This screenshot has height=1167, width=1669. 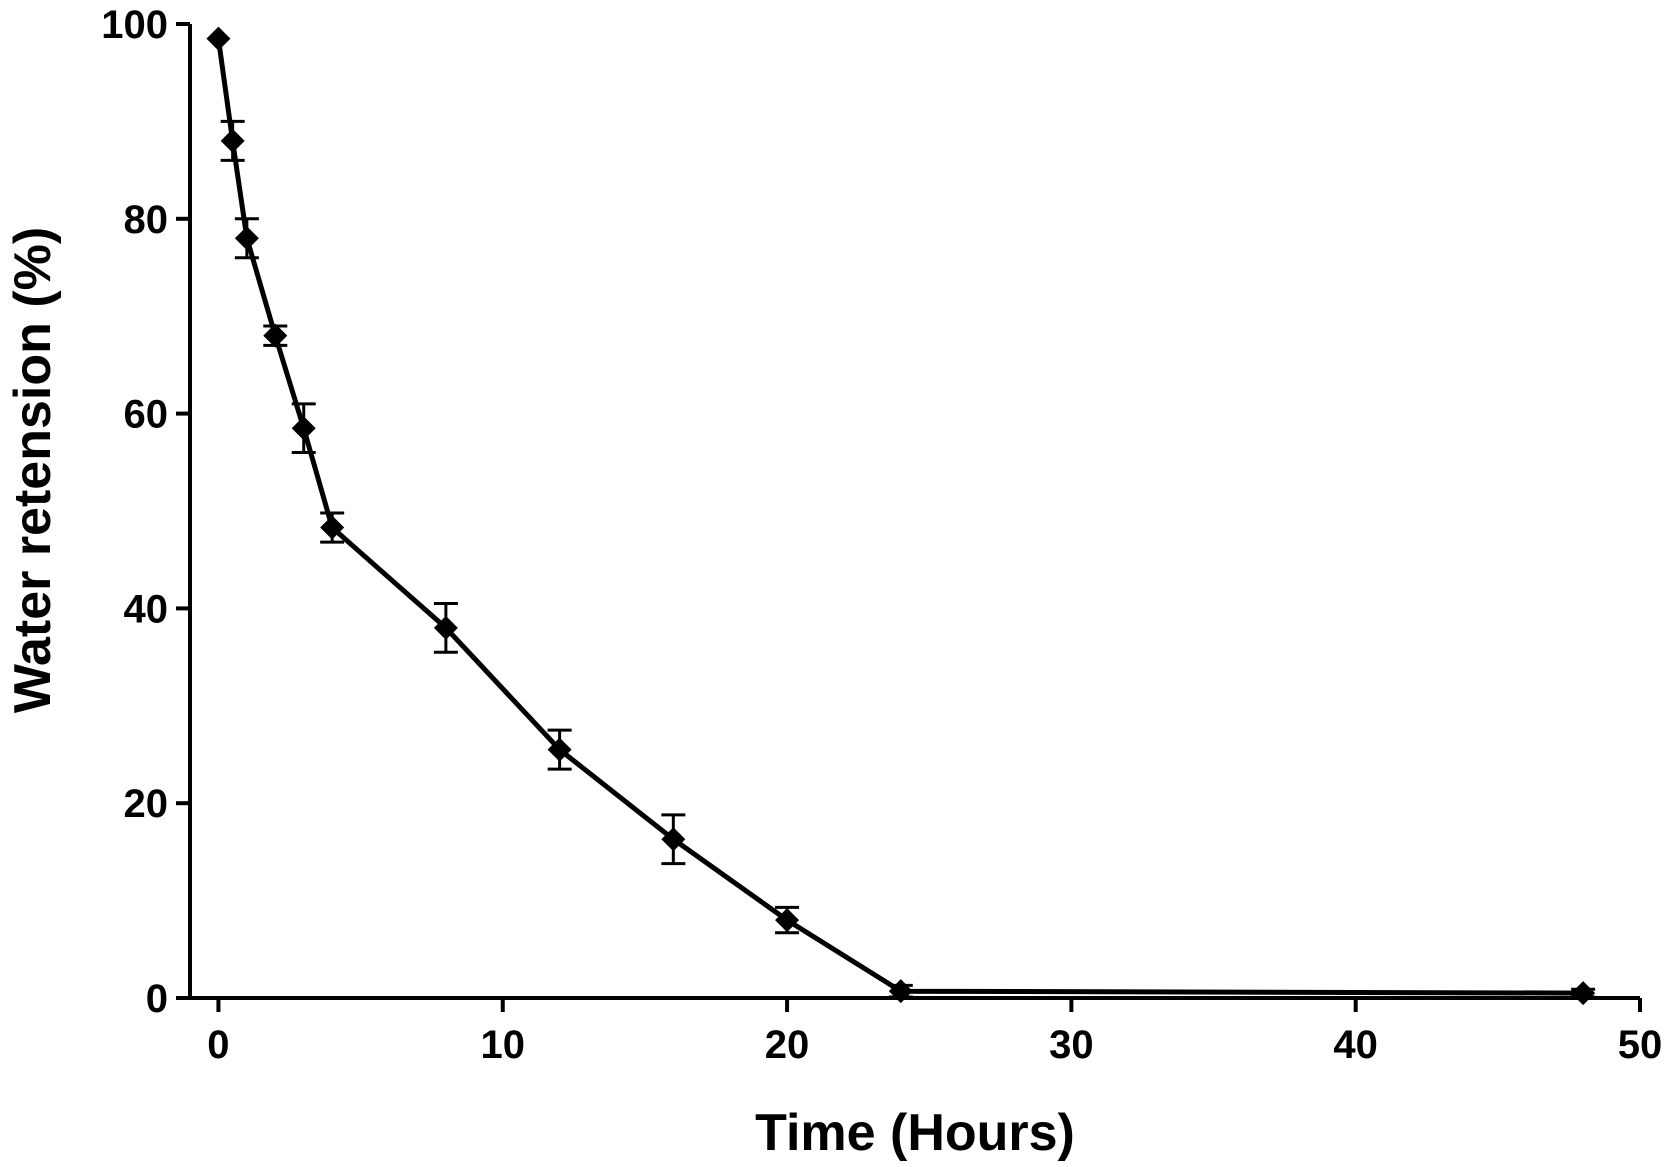 What do you see at coordinates (145, 512) in the screenshot?
I see `y-ticks: 0 20 40 60 80 100` at bounding box center [145, 512].